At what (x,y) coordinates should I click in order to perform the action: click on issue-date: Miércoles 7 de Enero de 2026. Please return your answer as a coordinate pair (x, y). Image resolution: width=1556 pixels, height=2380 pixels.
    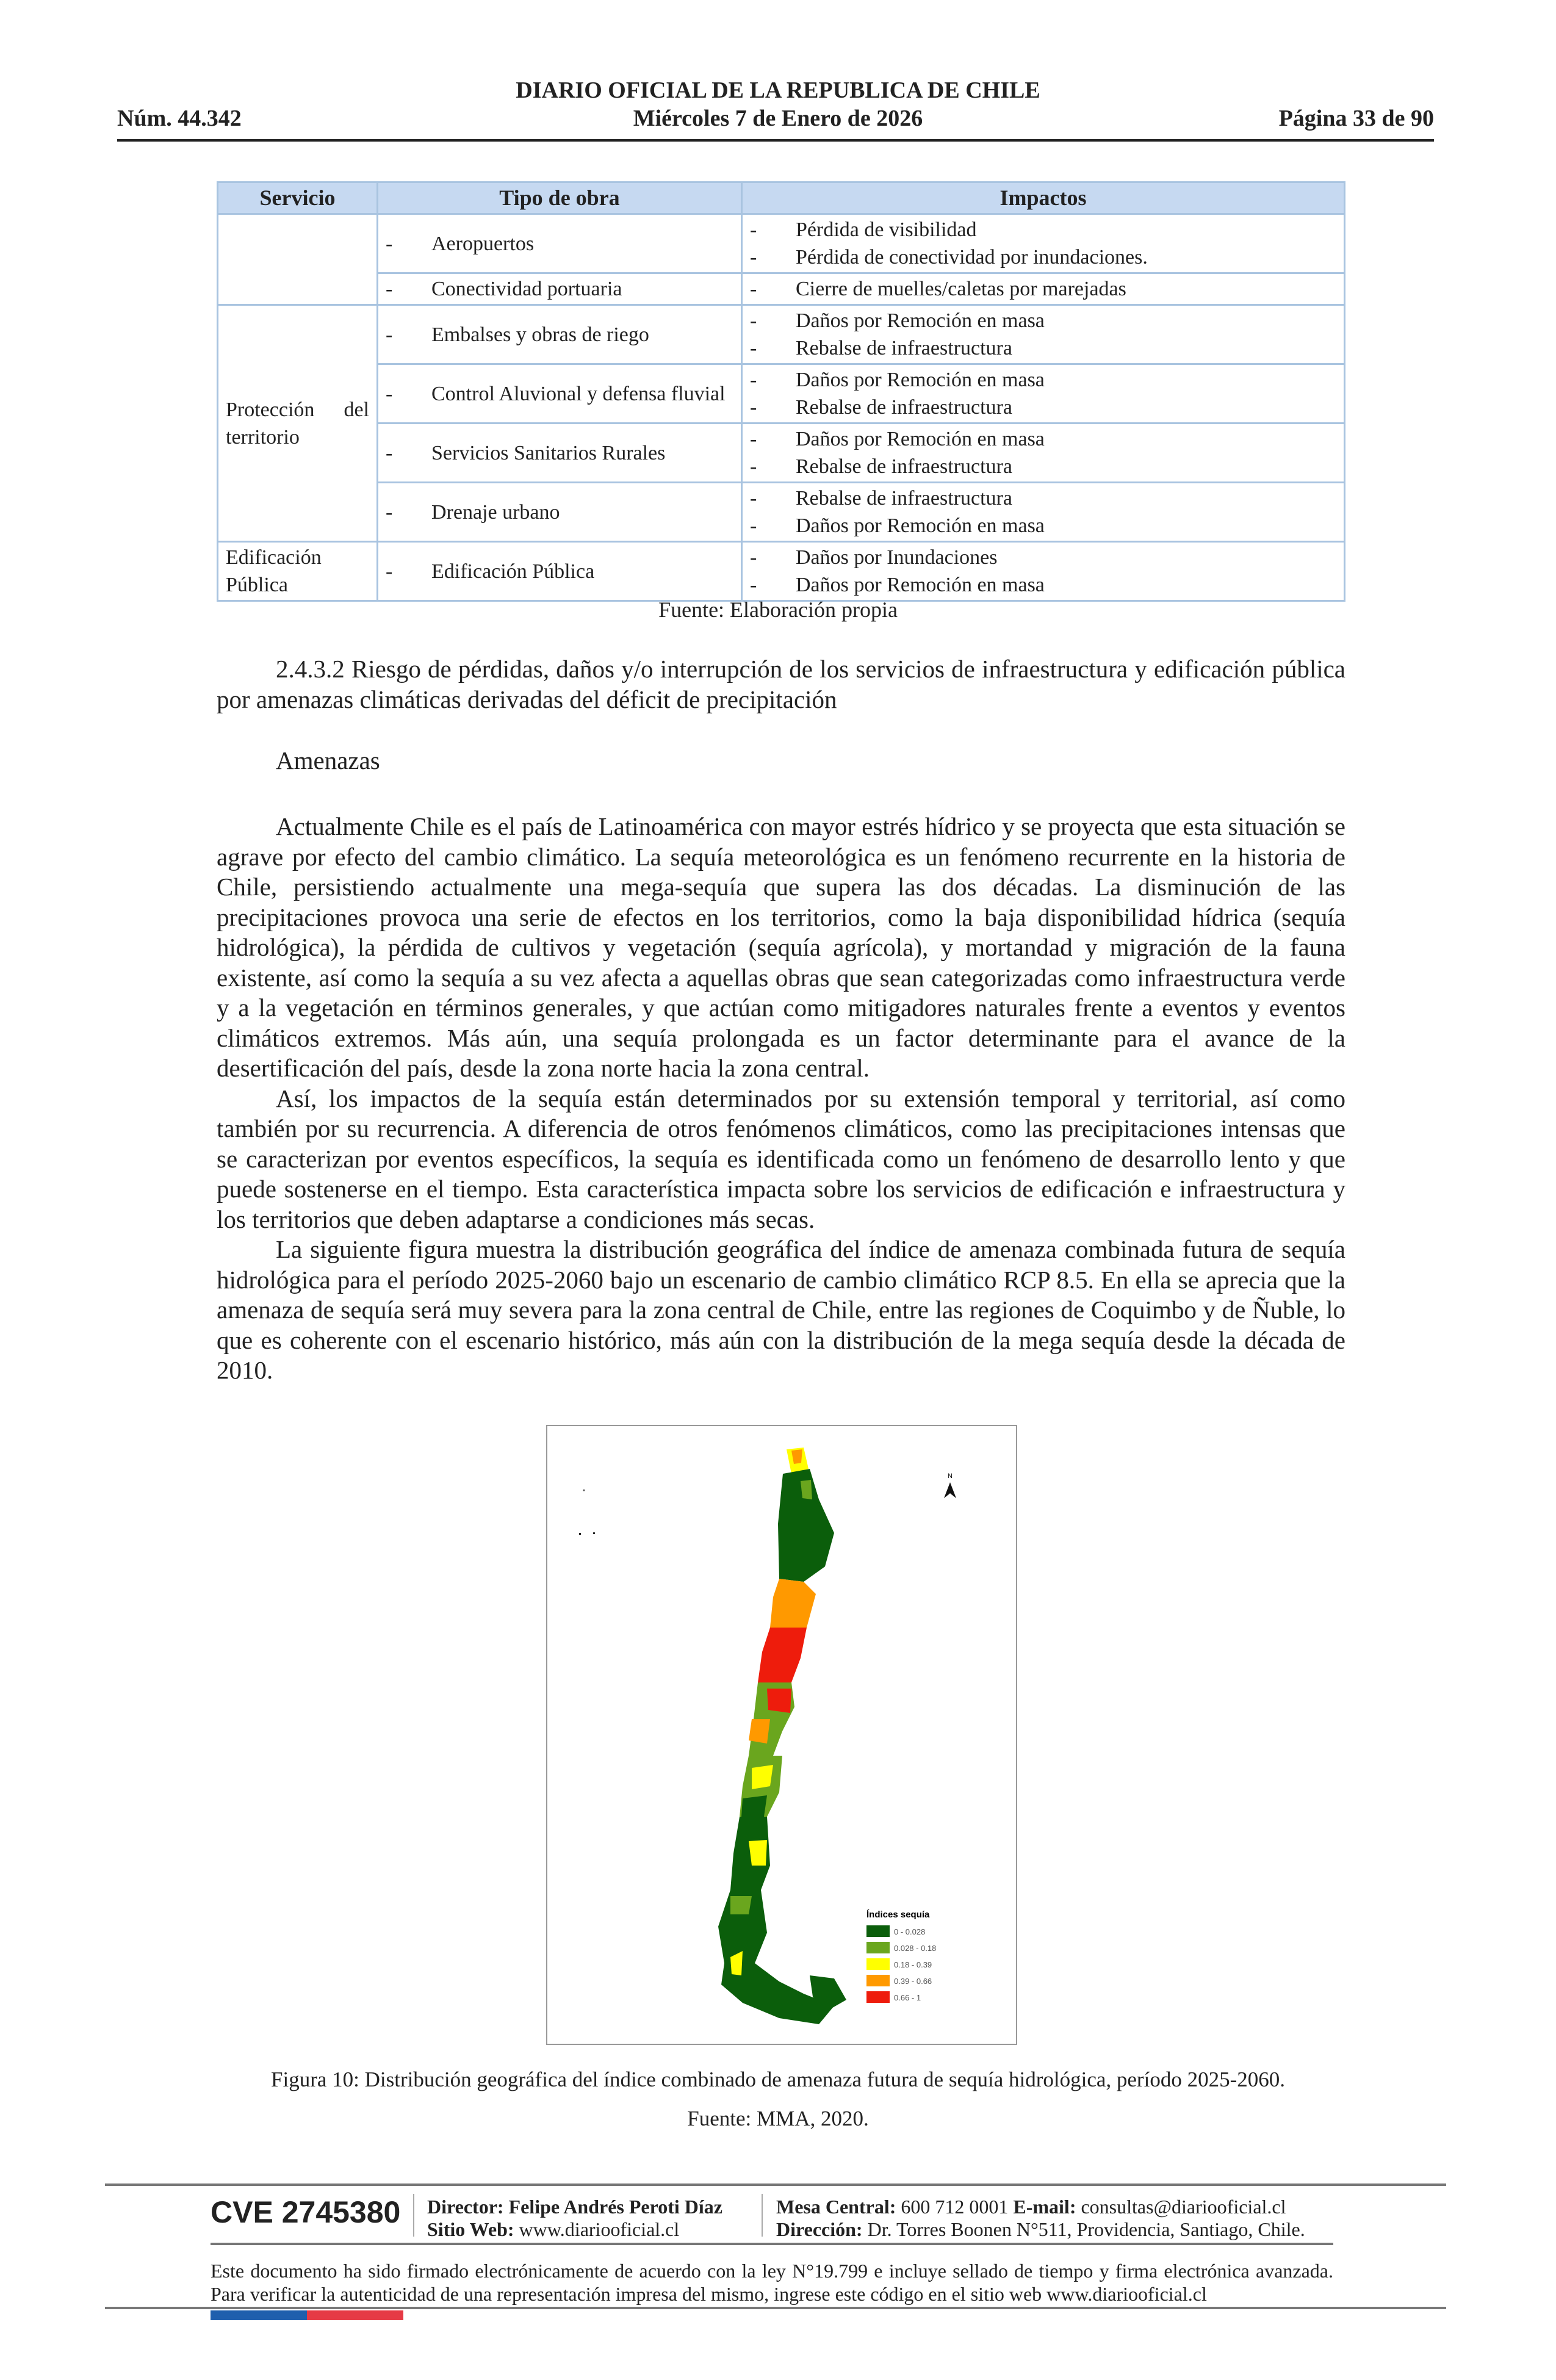
    Looking at the image, I should click on (778, 118).